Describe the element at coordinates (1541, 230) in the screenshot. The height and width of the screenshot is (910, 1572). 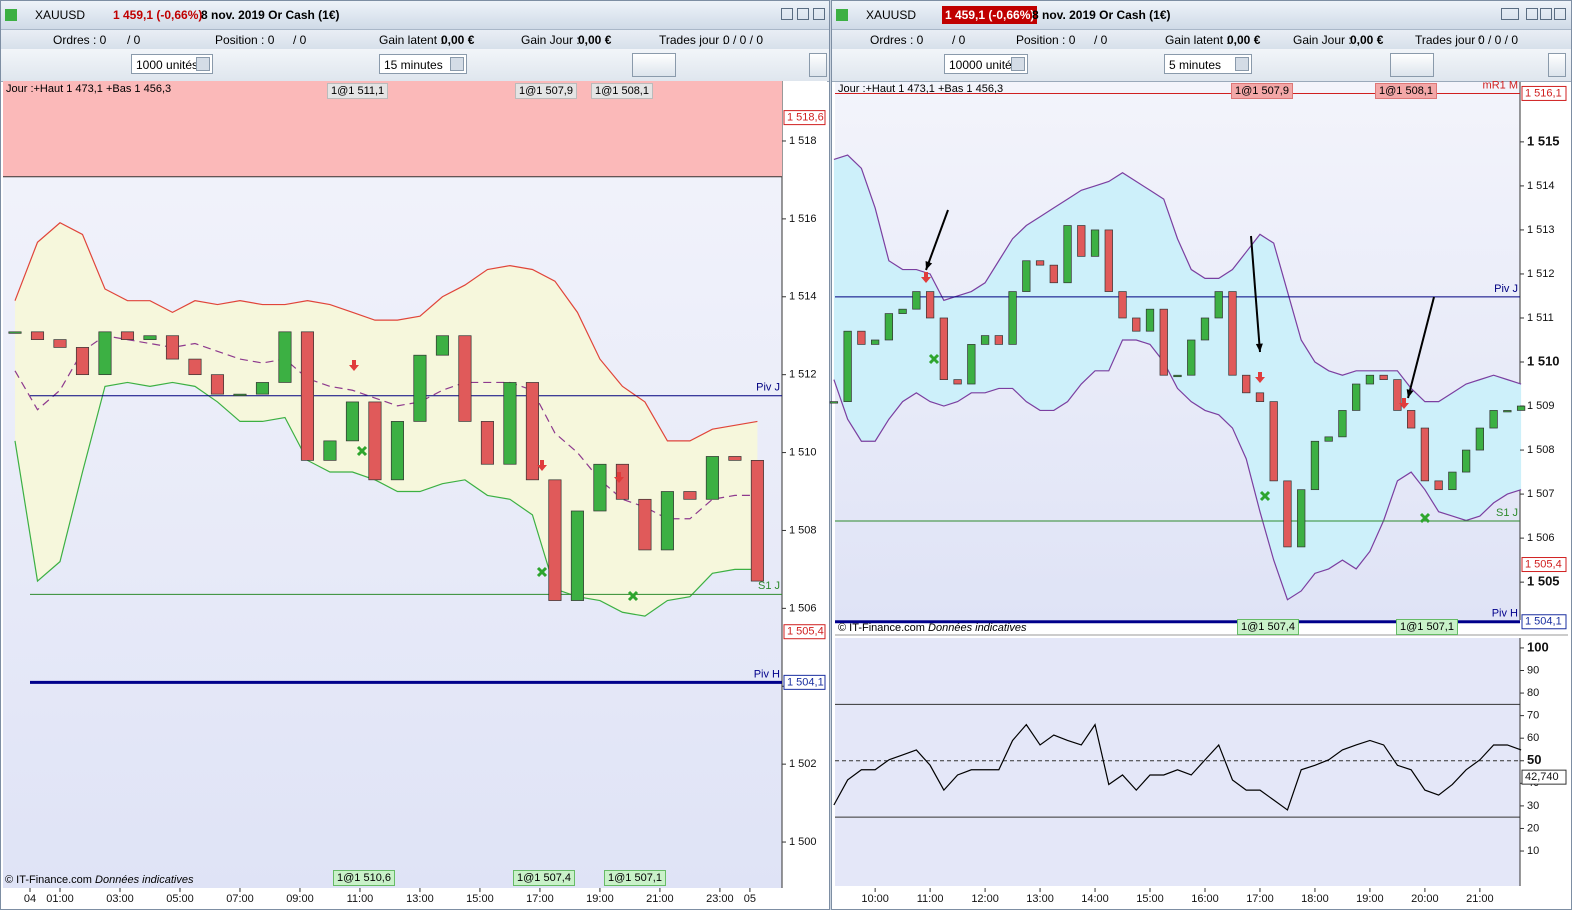
I see `y-tick-label: 1 513` at that location.